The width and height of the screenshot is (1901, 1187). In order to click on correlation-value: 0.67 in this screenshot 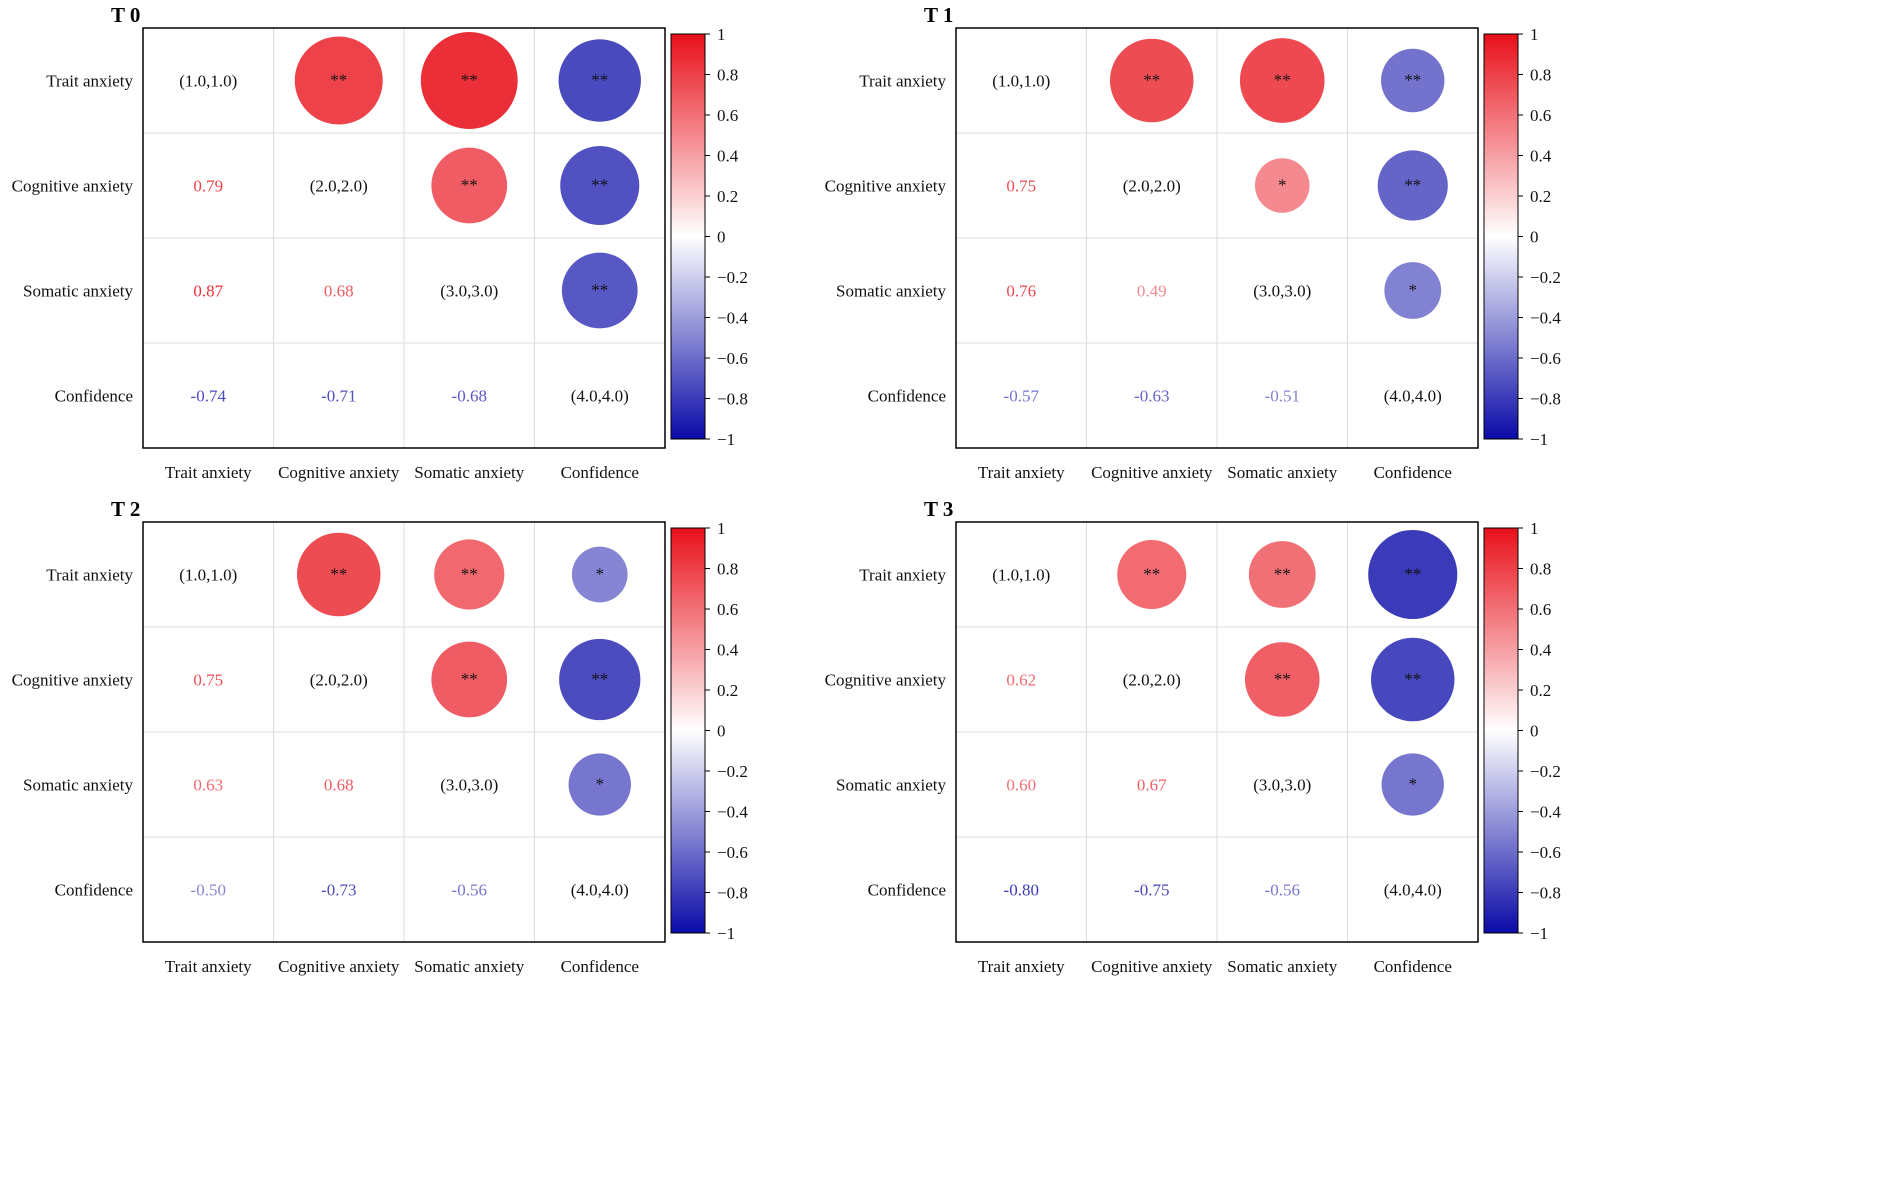, I will do `click(1152, 785)`.